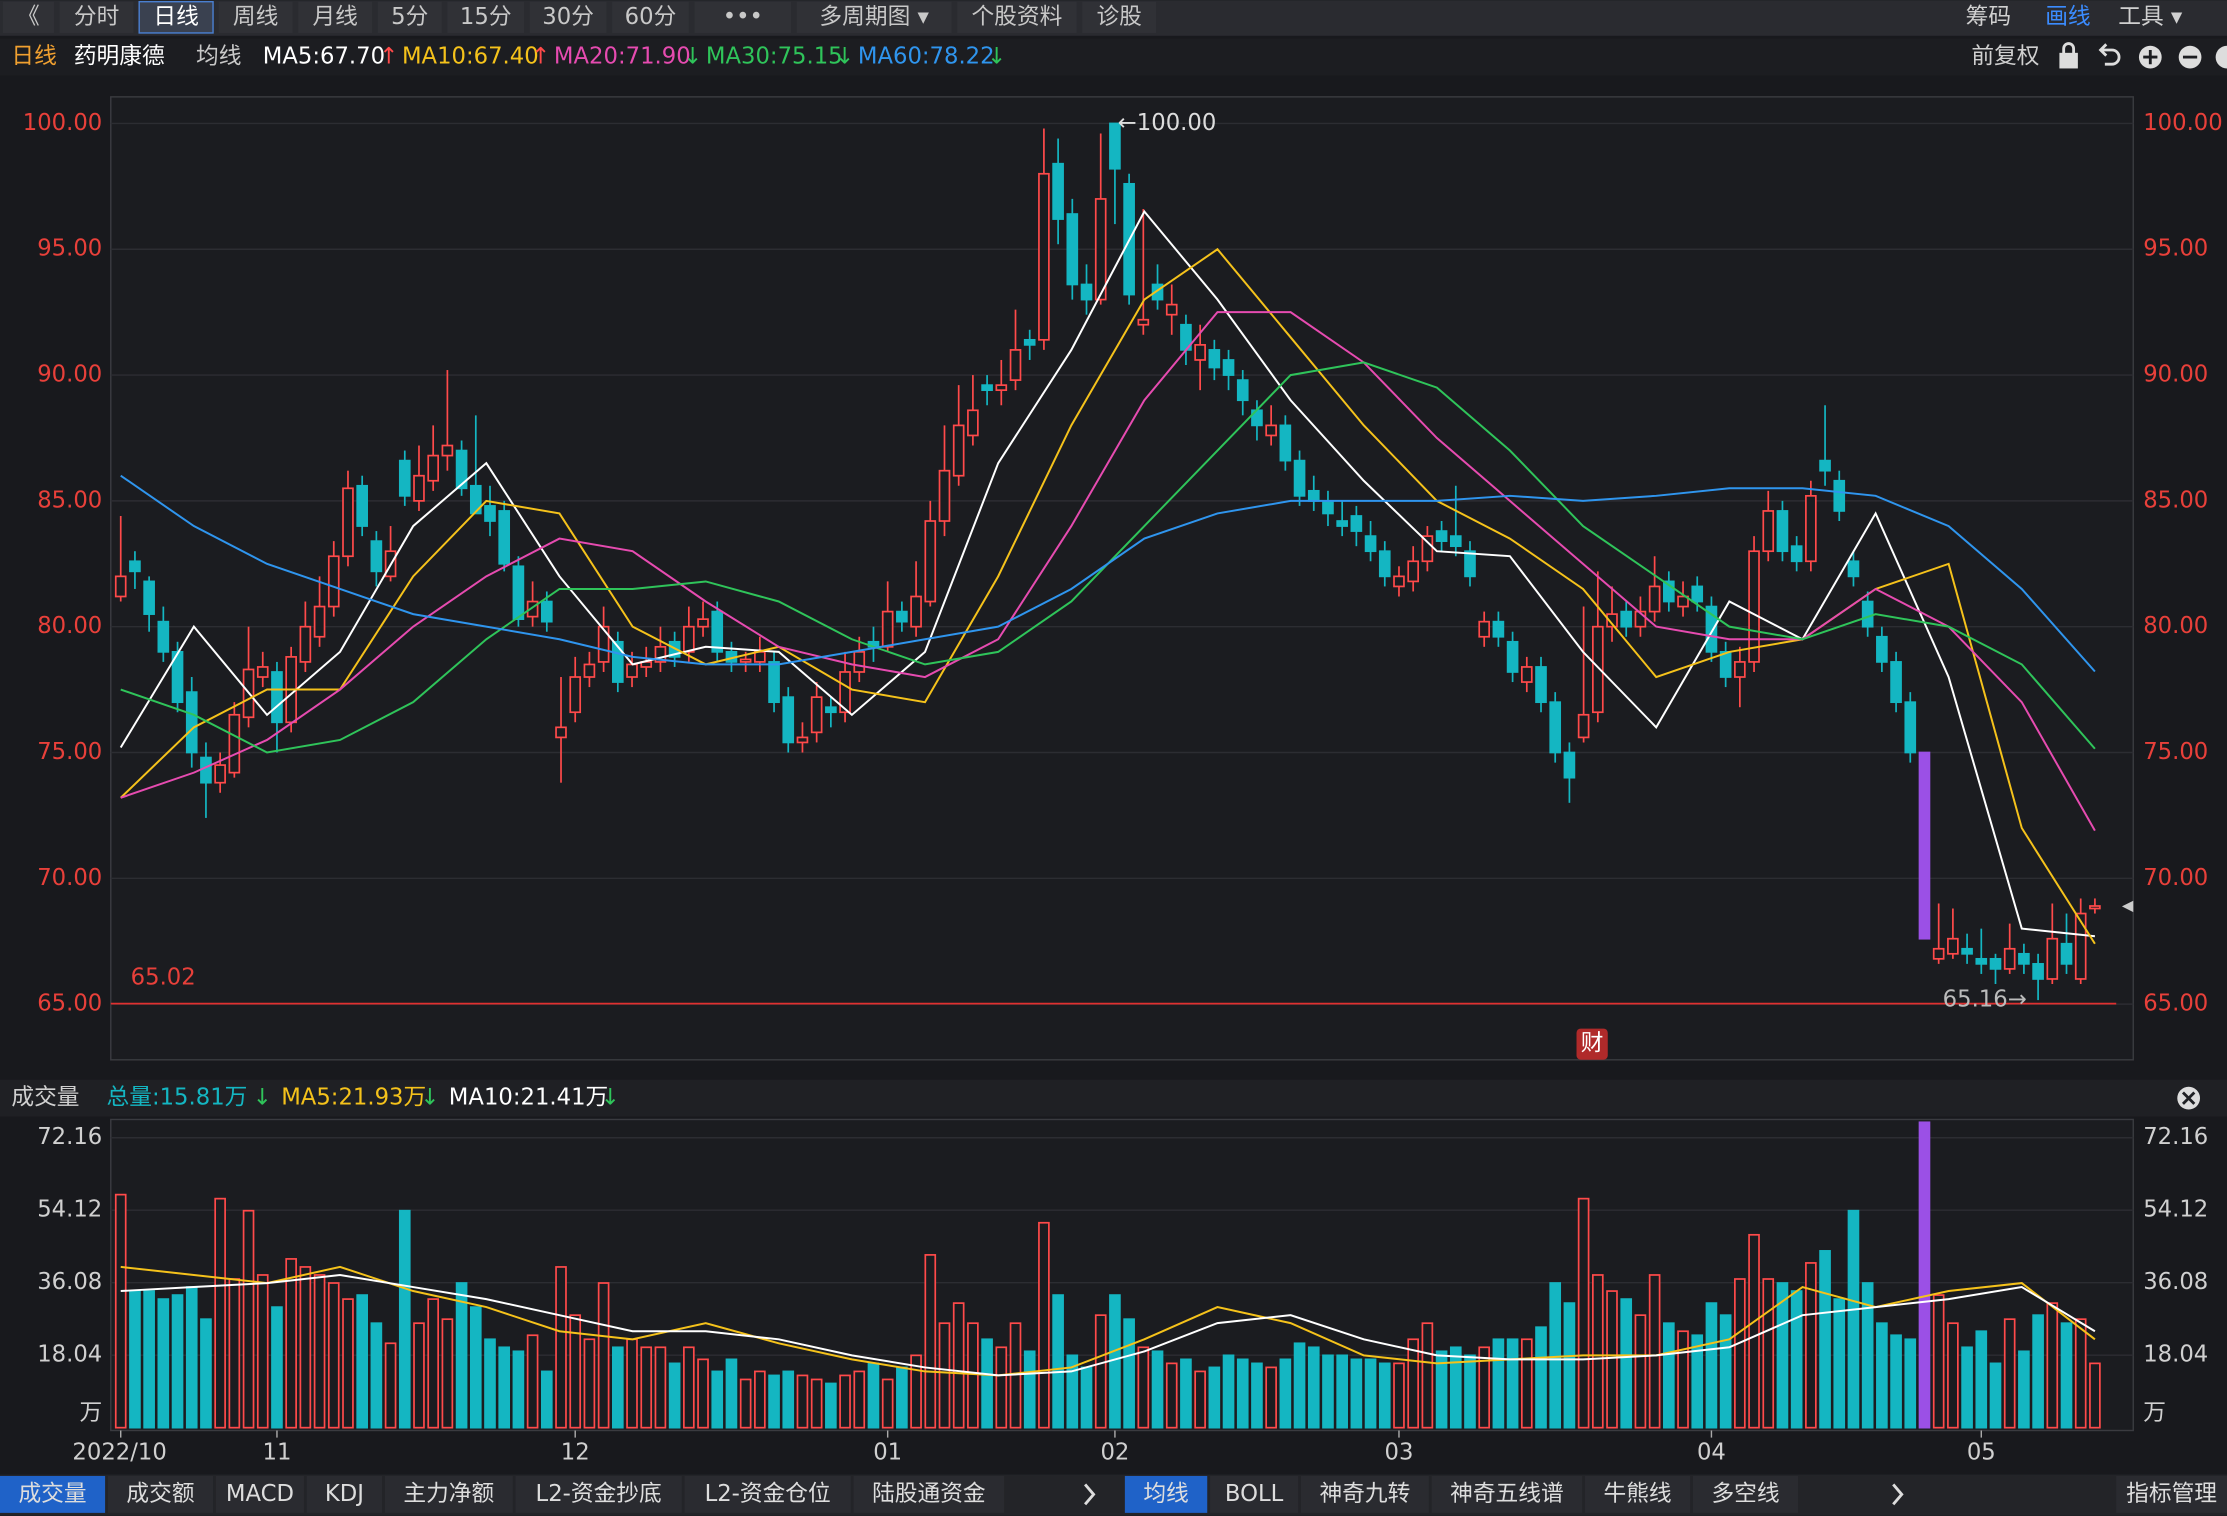  I want to click on low-line-label: 65.02, so click(163, 978).